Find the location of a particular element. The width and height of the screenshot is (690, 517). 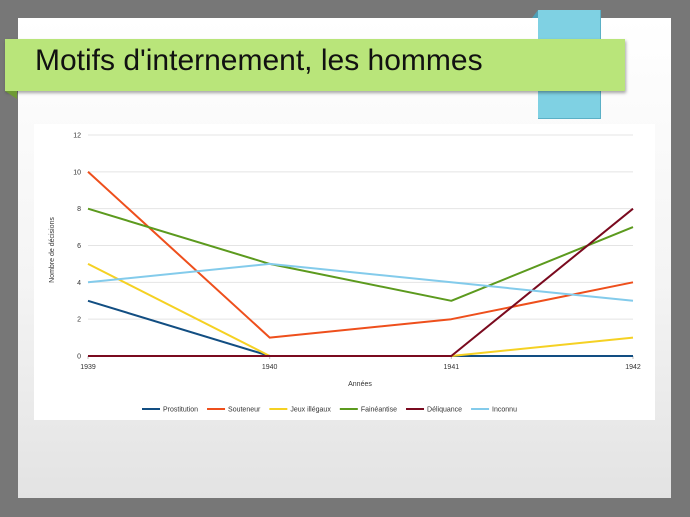

legend-label-1: Souteneur is located at coordinates (244, 410).